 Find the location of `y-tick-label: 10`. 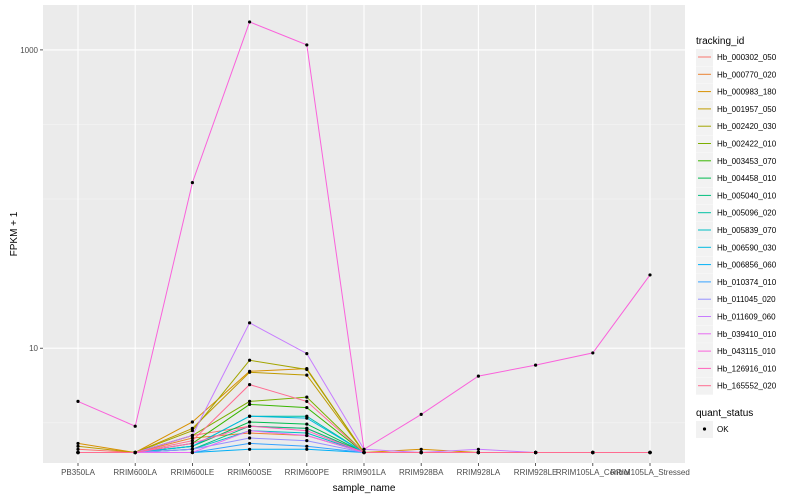

y-tick-label: 10 is located at coordinates (33, 348).